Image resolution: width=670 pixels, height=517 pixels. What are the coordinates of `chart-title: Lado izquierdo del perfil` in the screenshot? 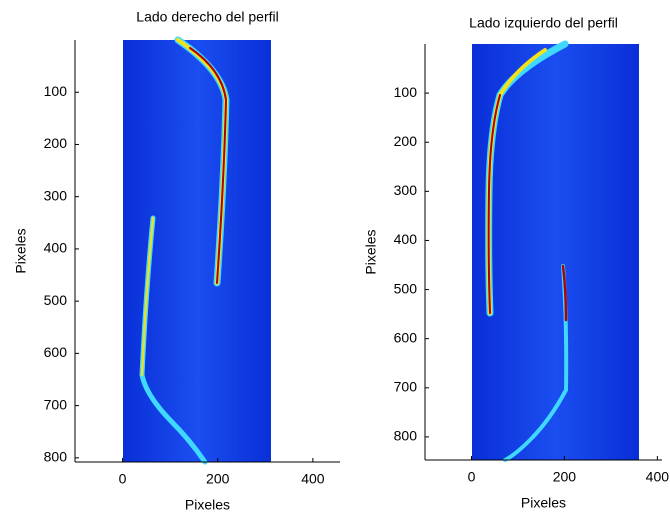 It's located at (543, 23).